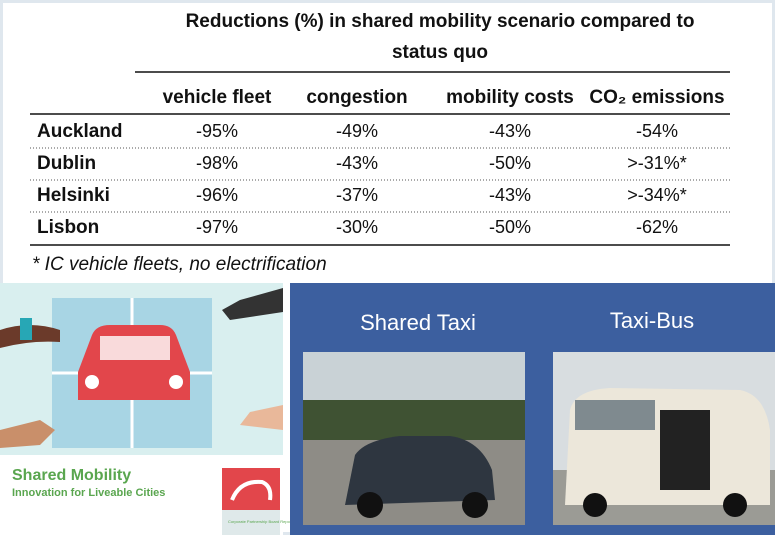 This screenshot has height=535, width=775. What do you see at coordinates (414, 438) in the screenshot?
I see `taxi-photo` at bounding box center [414, 438].